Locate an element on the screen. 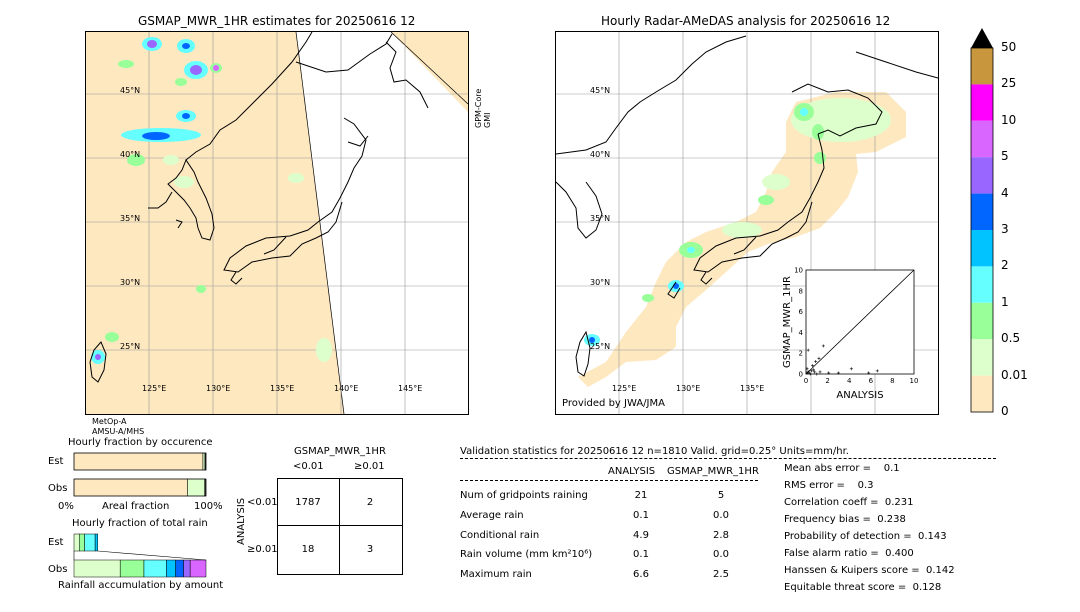 The image size is (1080, 612). score-line: RMS error = 0.3 is located at coordinates (829, 485).